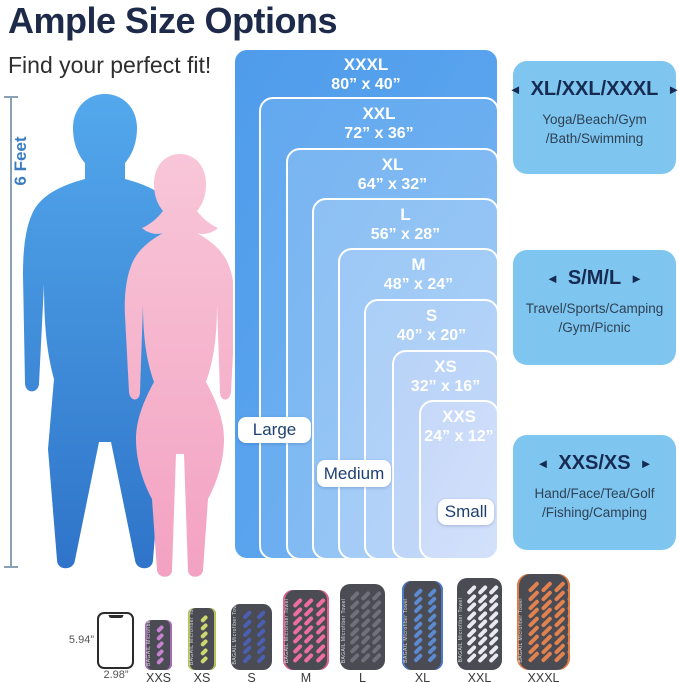 This screenshot has width=679, height=682. What do you see at coordinates (479, 676) in the screenshot?
I see `towel-size-label: XXL` at bounding box center [479, 676].